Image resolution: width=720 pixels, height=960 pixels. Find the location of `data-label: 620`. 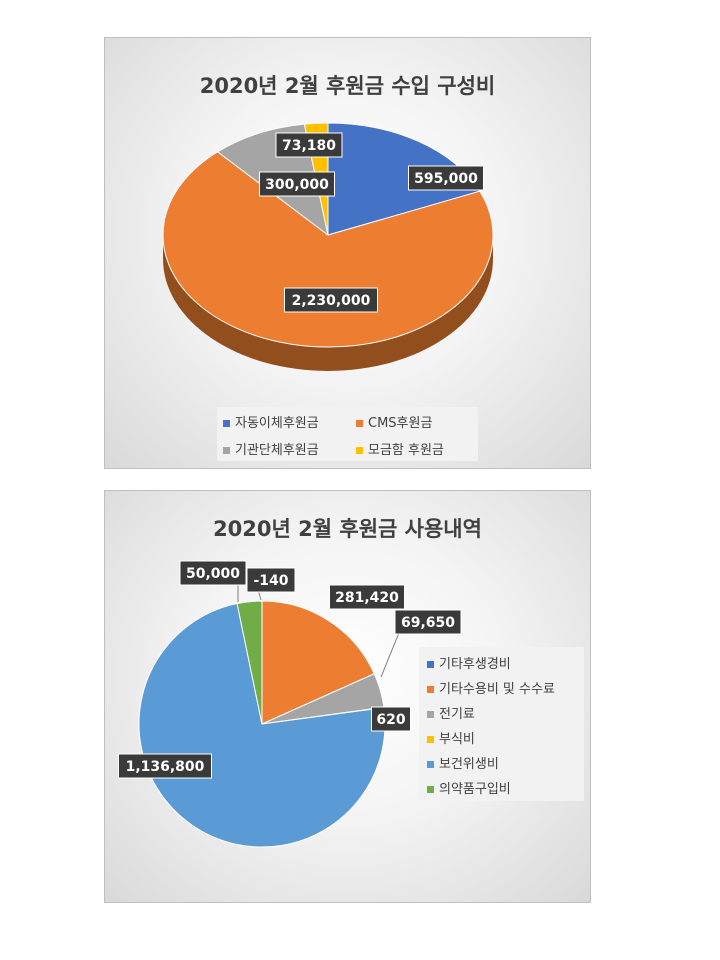

data-label: 620 is located at coordinates (391, 719).